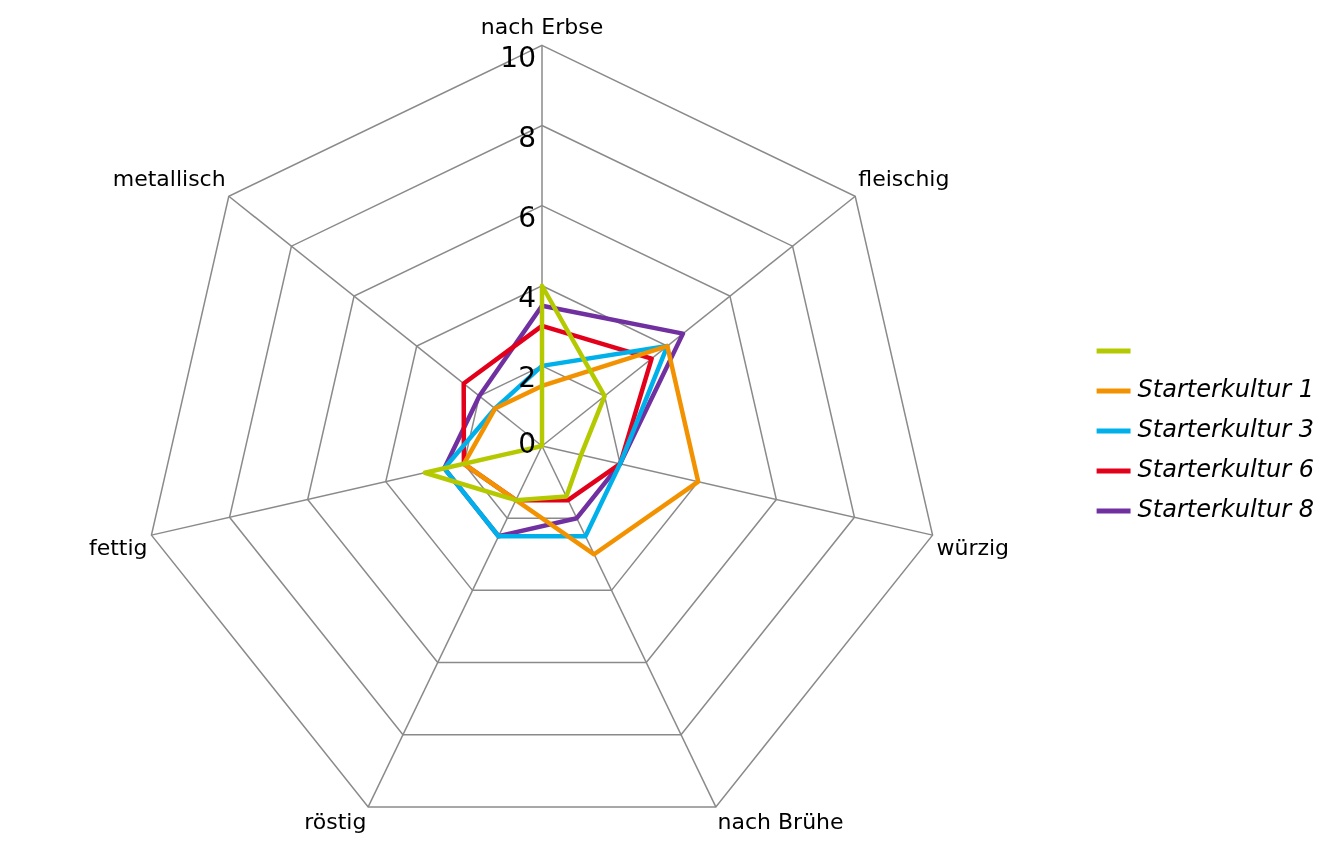  What do you see at coordinates (1226, 389) in the screenshot?
I see `legend-label: Starterkultur 1` at bounding box center [1226, 389].